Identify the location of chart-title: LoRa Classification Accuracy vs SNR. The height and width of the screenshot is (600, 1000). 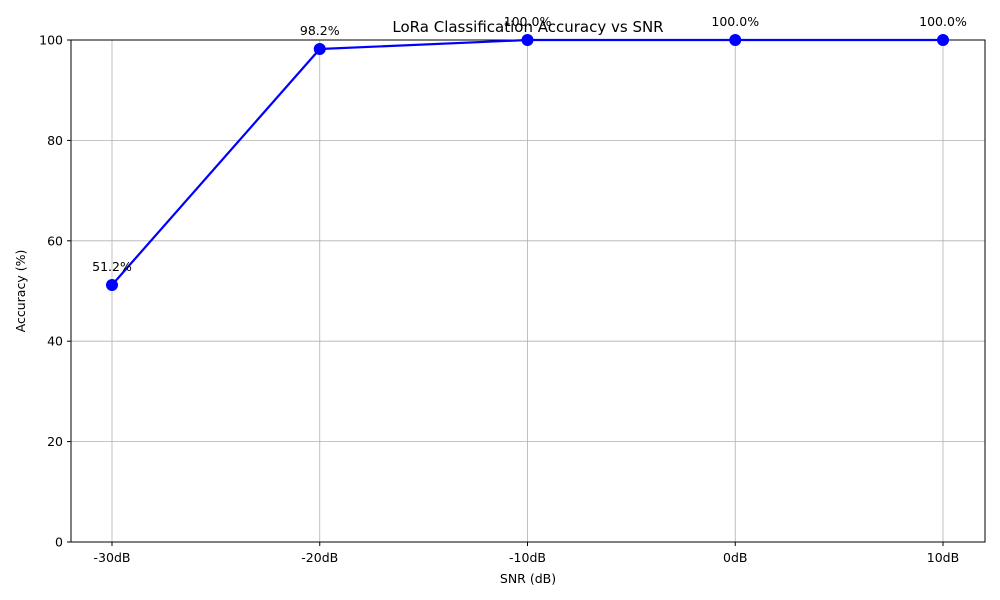
(527, 27).